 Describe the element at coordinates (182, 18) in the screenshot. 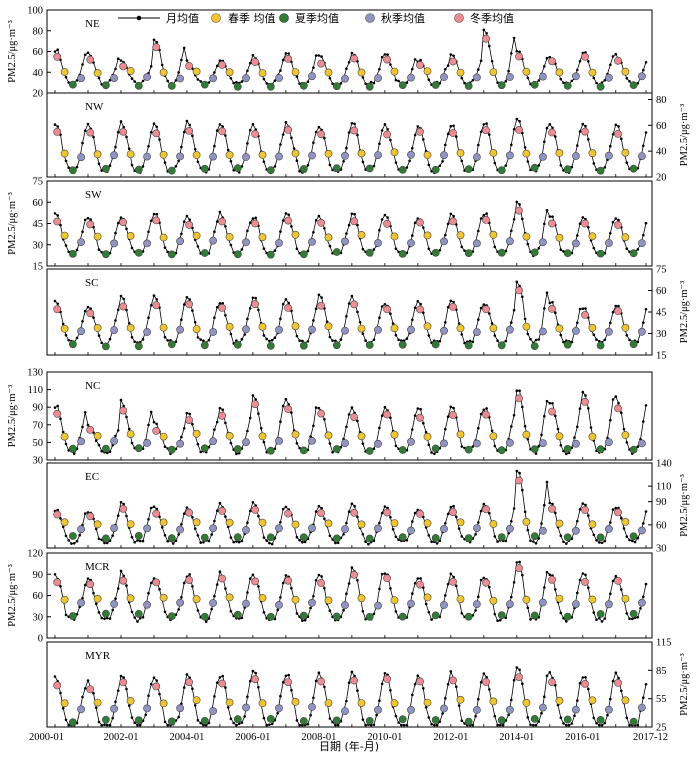

I see `legend-monthly-label: 月均值` at that location.